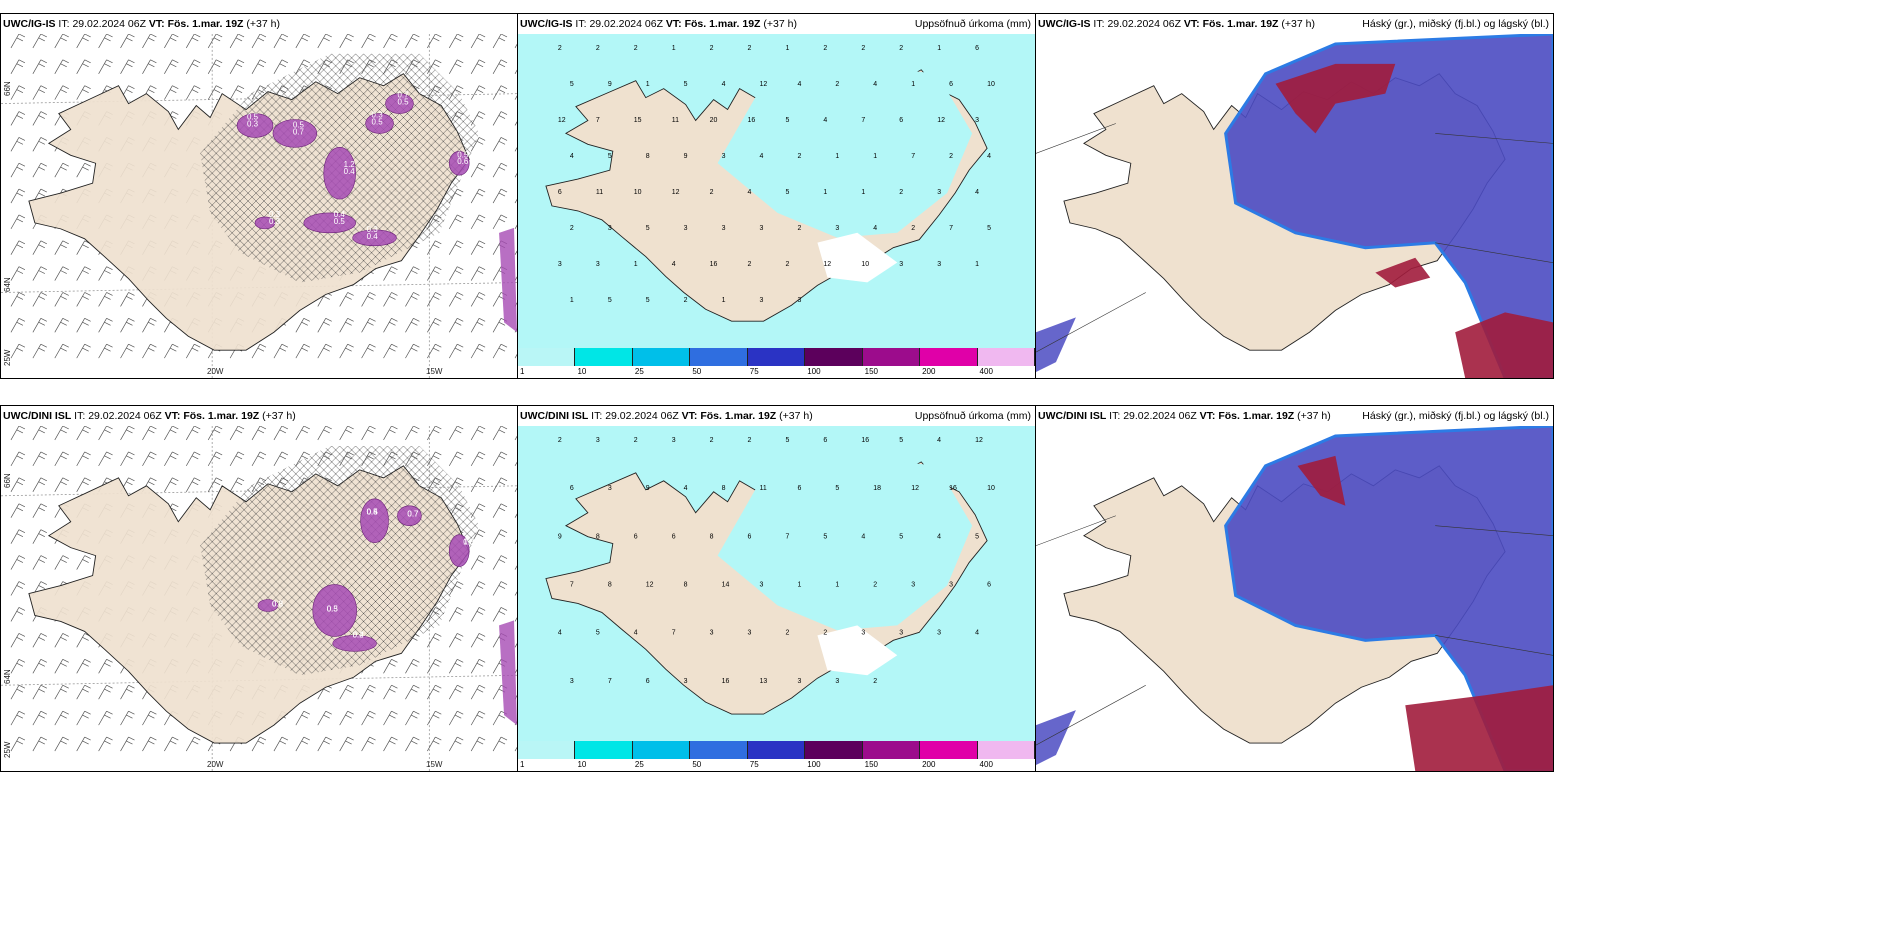 The image size is (1900, 950). I want to click on no-precip-area, so click(857, 257).